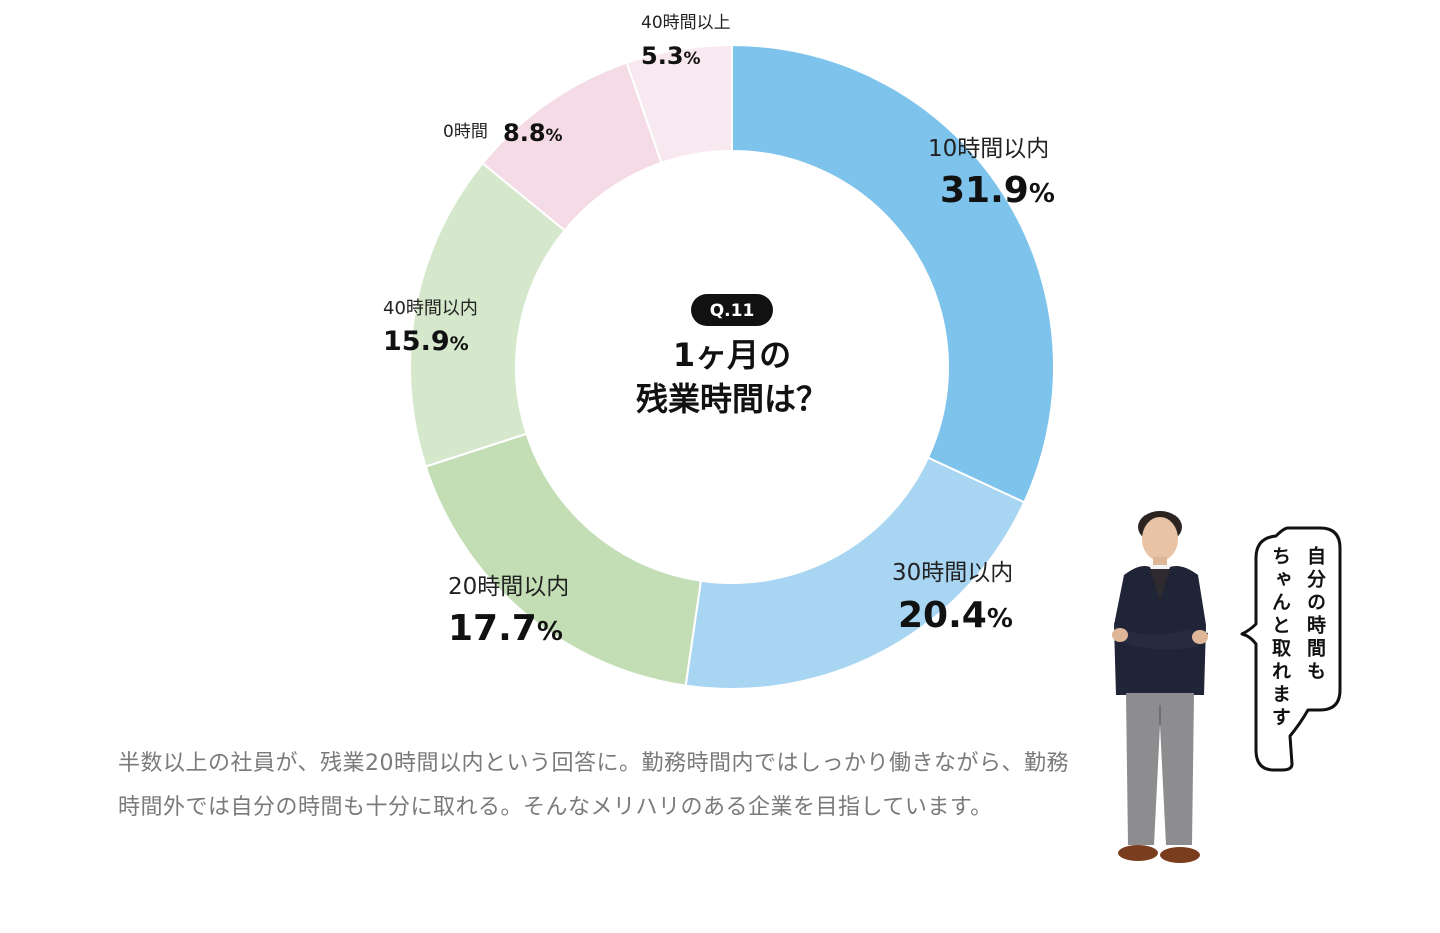  What do you see at coordinates (465, 132) in the screenshot?
I see `slice-label-4: 0時間` at bounding box center [465, 132].